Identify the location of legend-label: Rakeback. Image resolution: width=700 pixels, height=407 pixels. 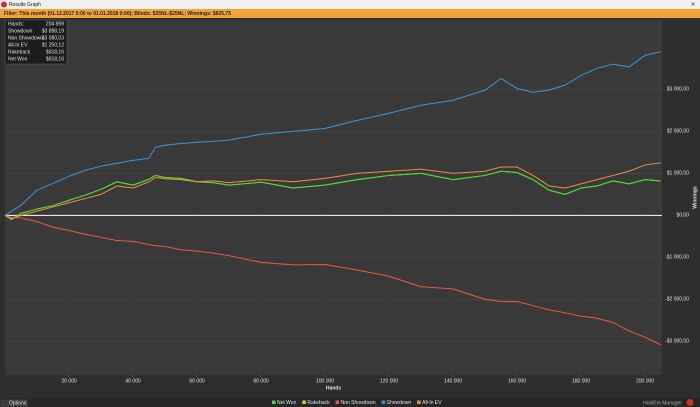
(318, 403).